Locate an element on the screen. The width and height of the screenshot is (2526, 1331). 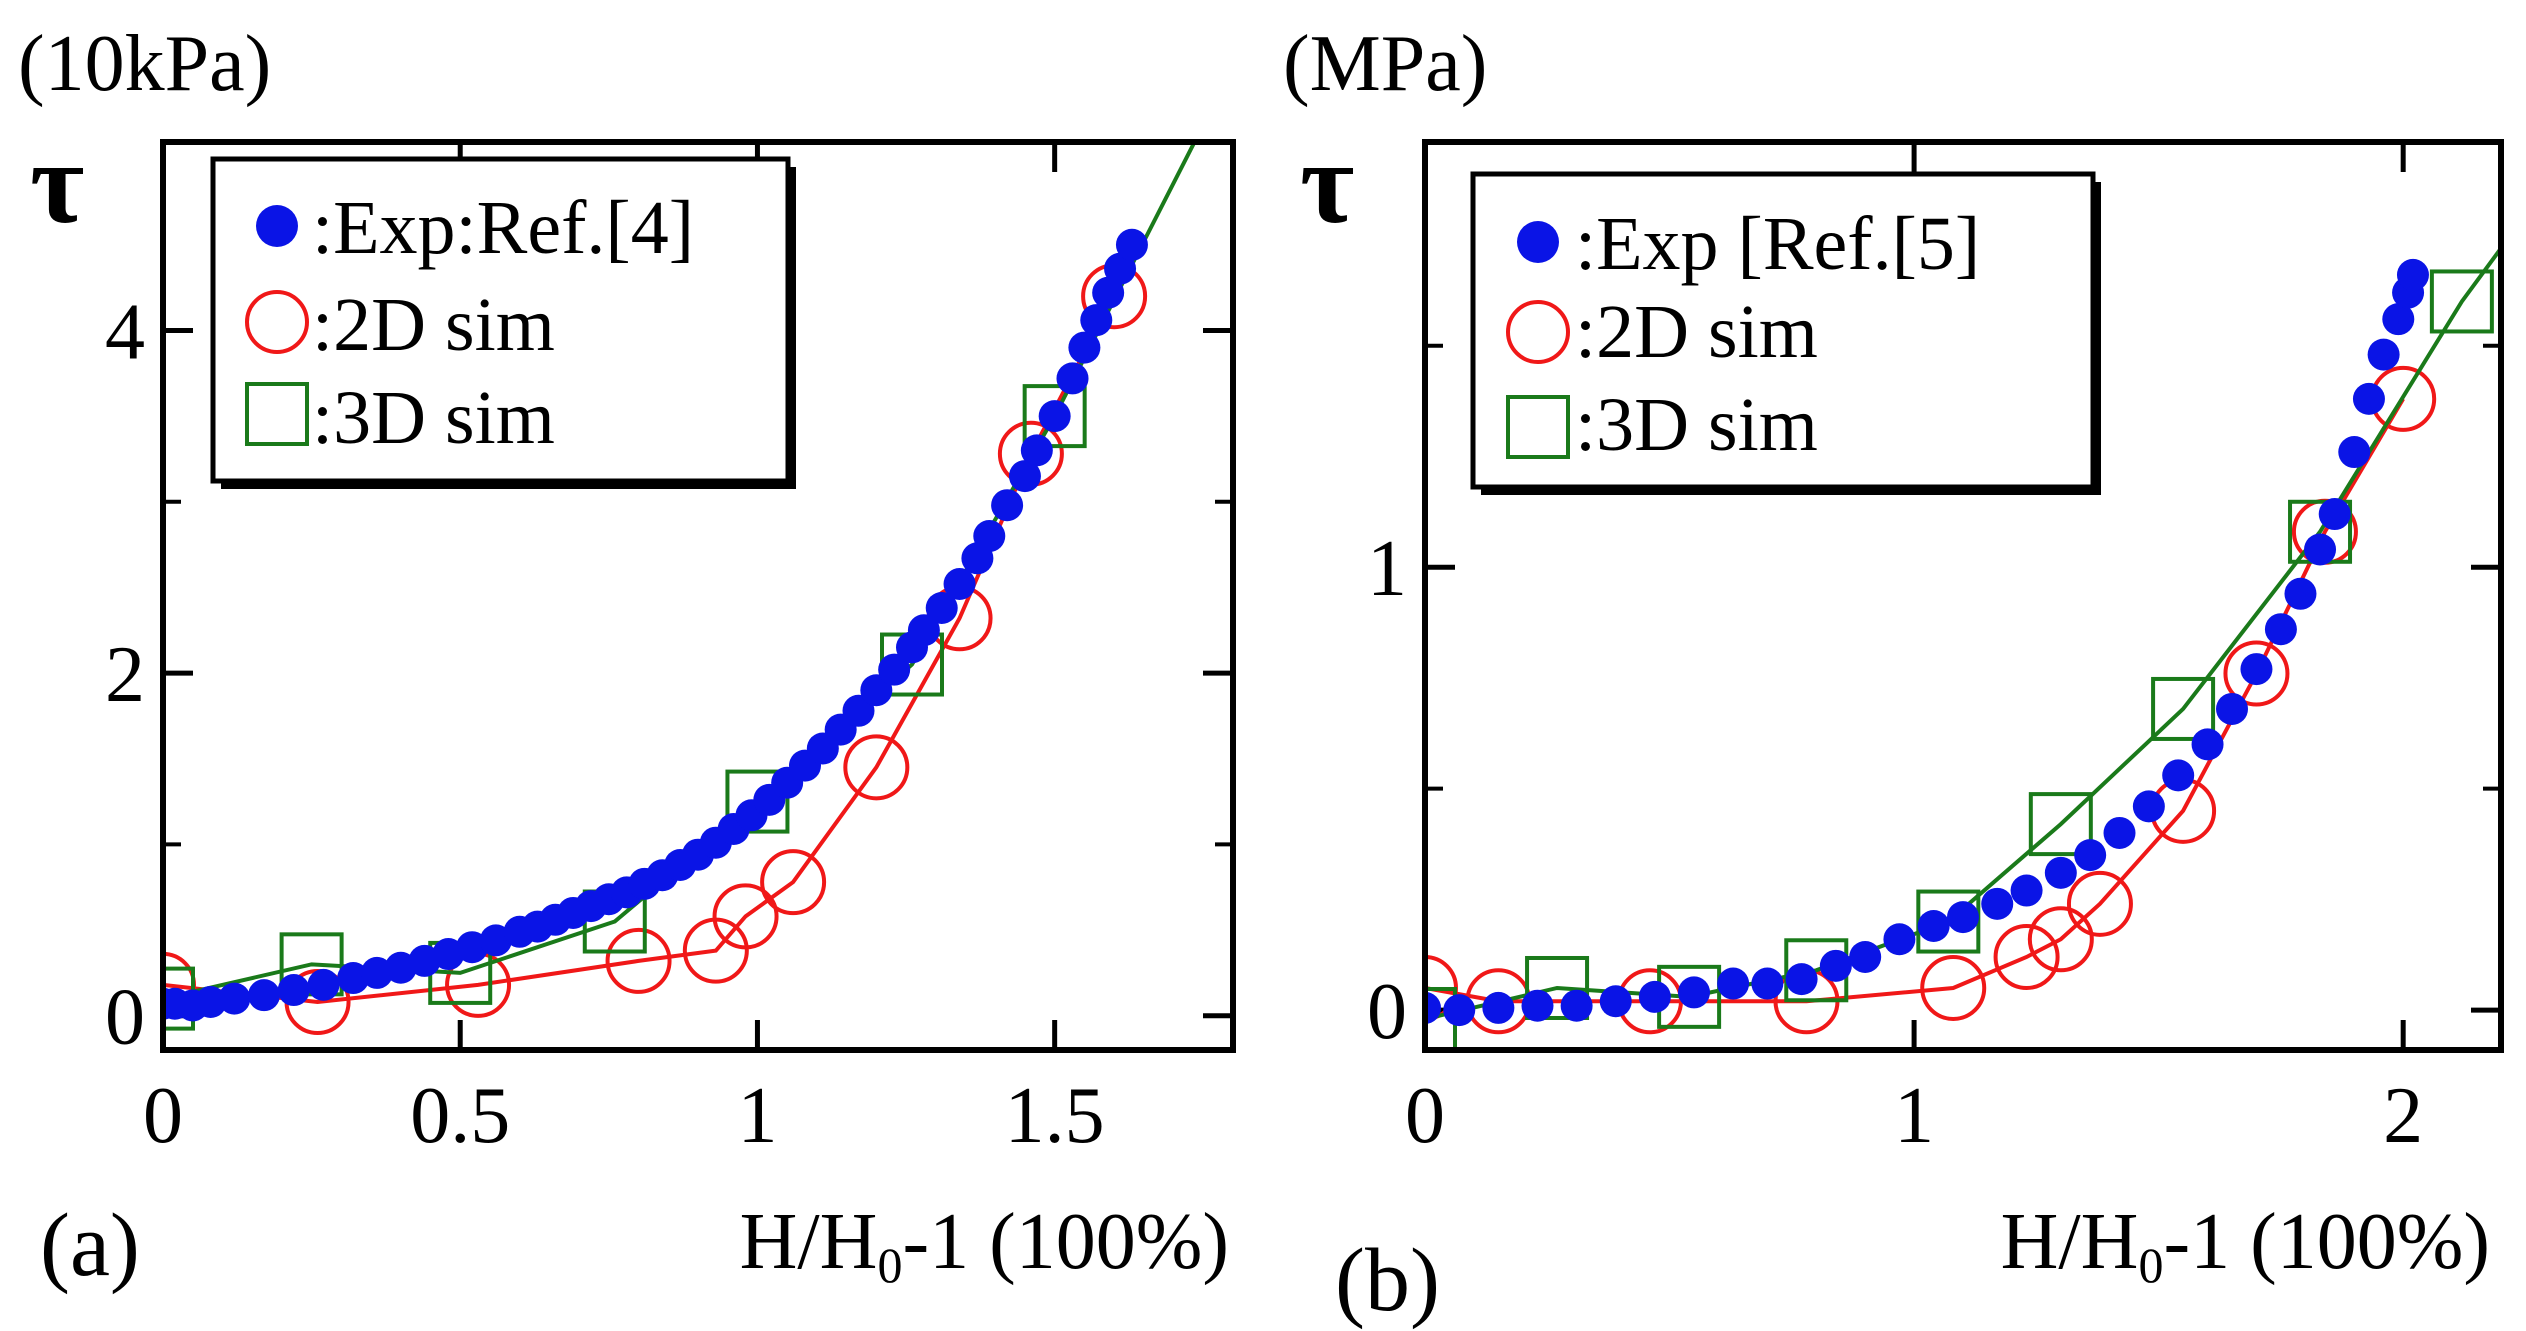
legend-a-3d-marker is located at coordinates (277, 414).